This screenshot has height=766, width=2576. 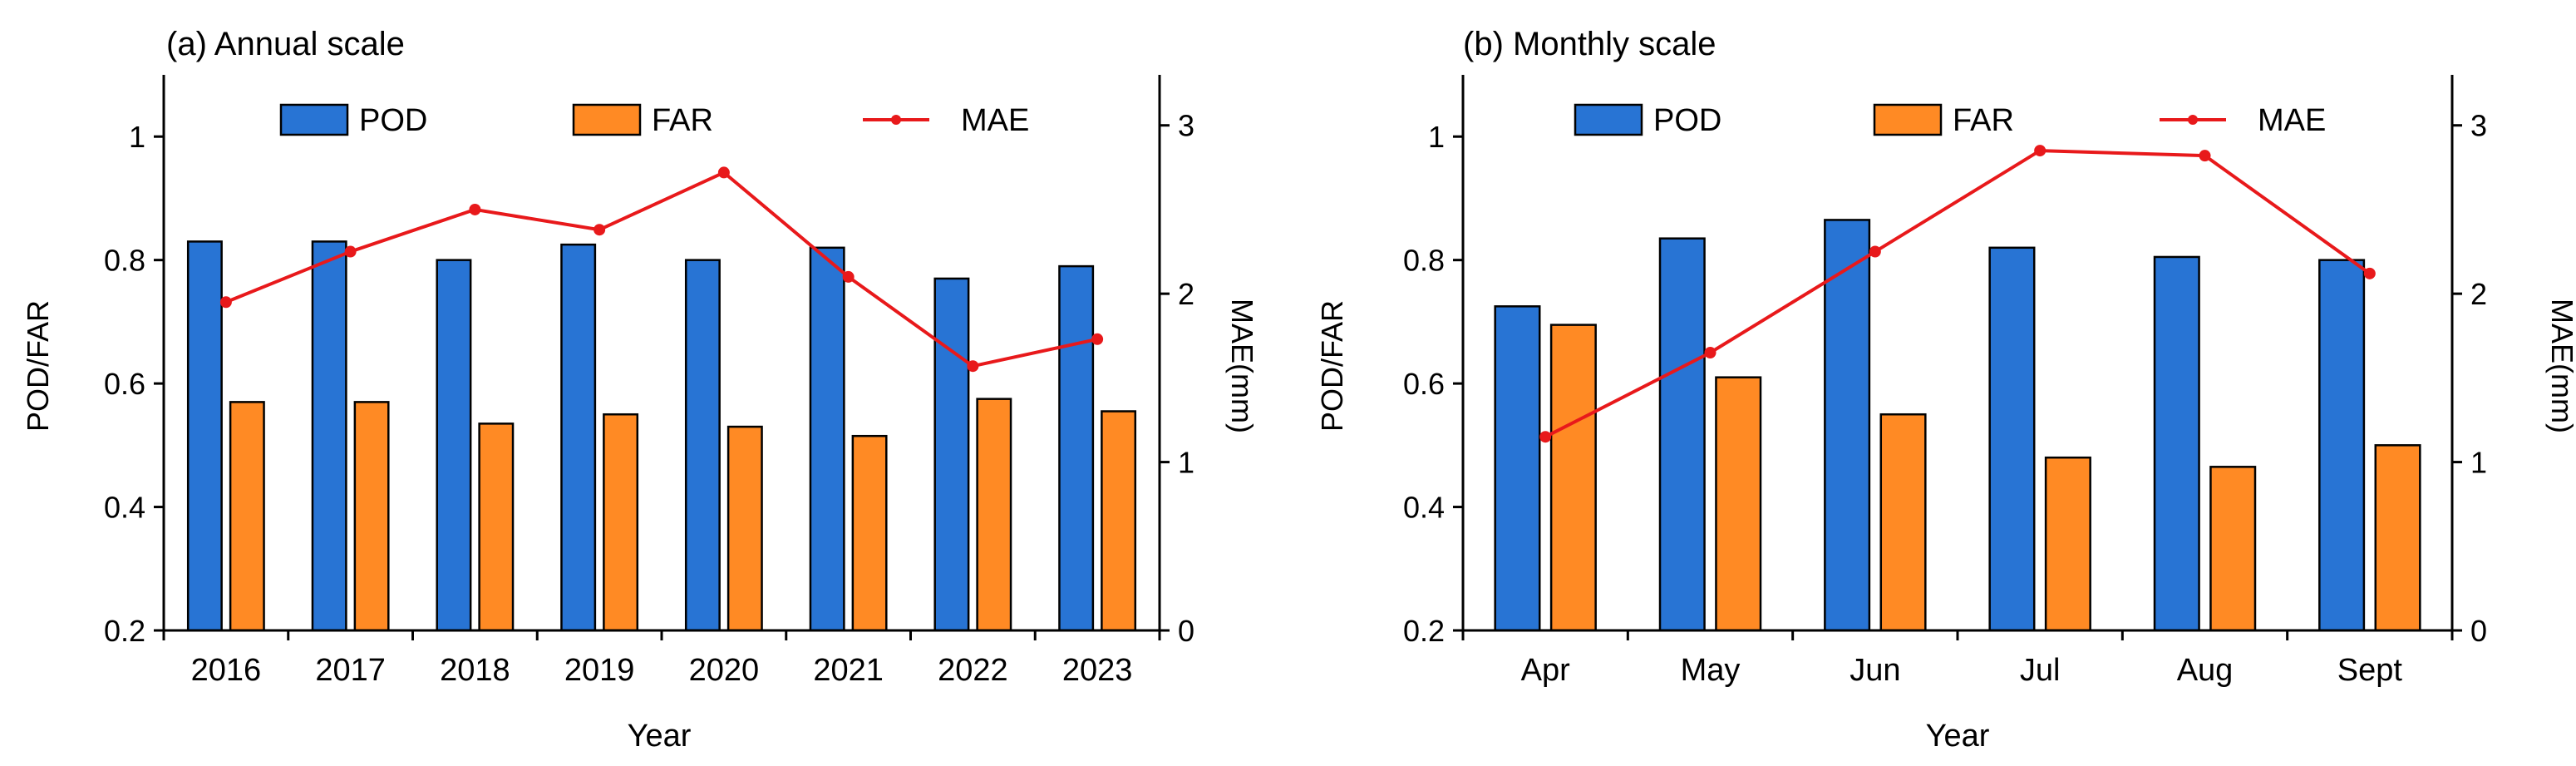 What do you see at coordinates (951, 455) in the screenshot?
I see `bar-pod-2022` at bounding box center [951, 455].